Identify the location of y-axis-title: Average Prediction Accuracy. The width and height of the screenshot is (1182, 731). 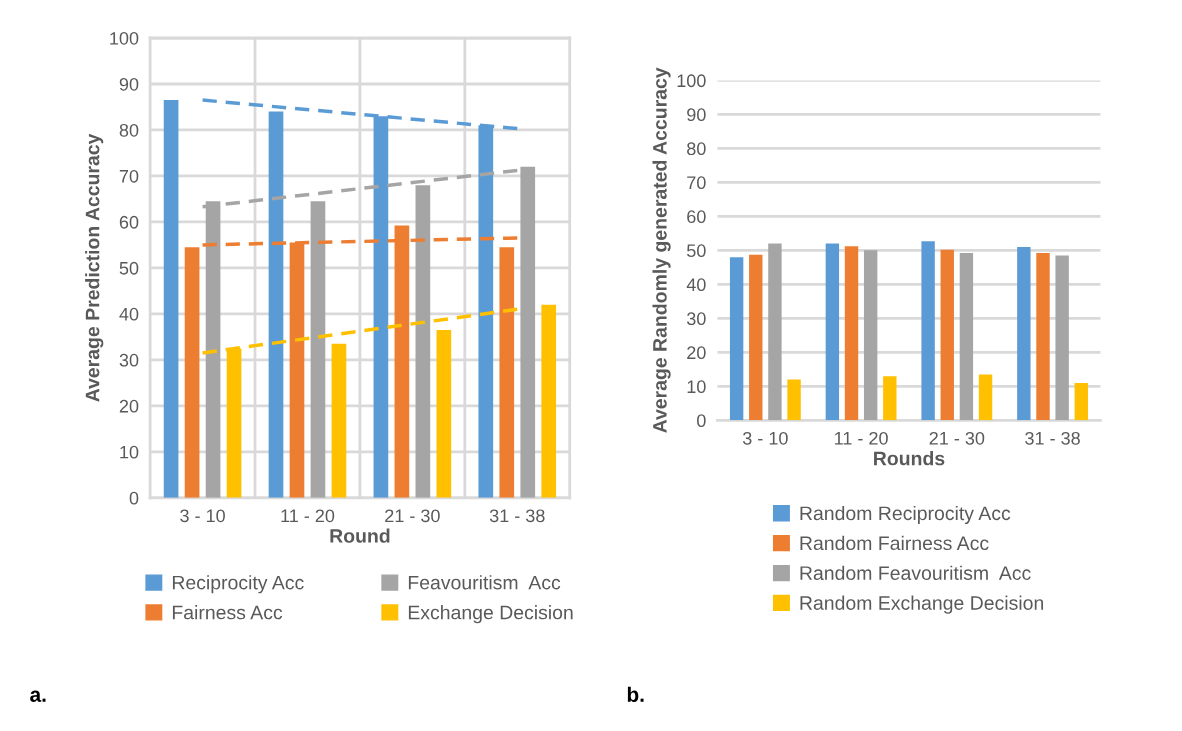
(94, 267).